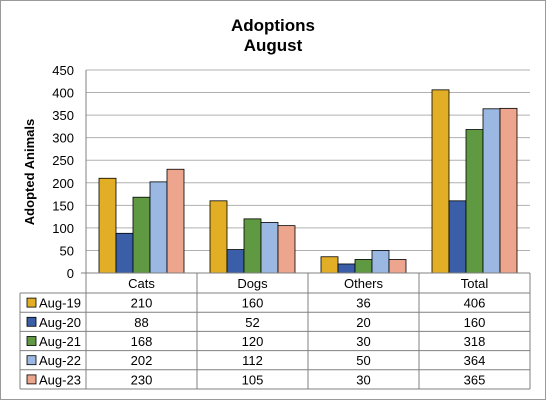 The height and width of the screenshot is (400, 546). I want to click on data-label: 20, so click(363, 322).